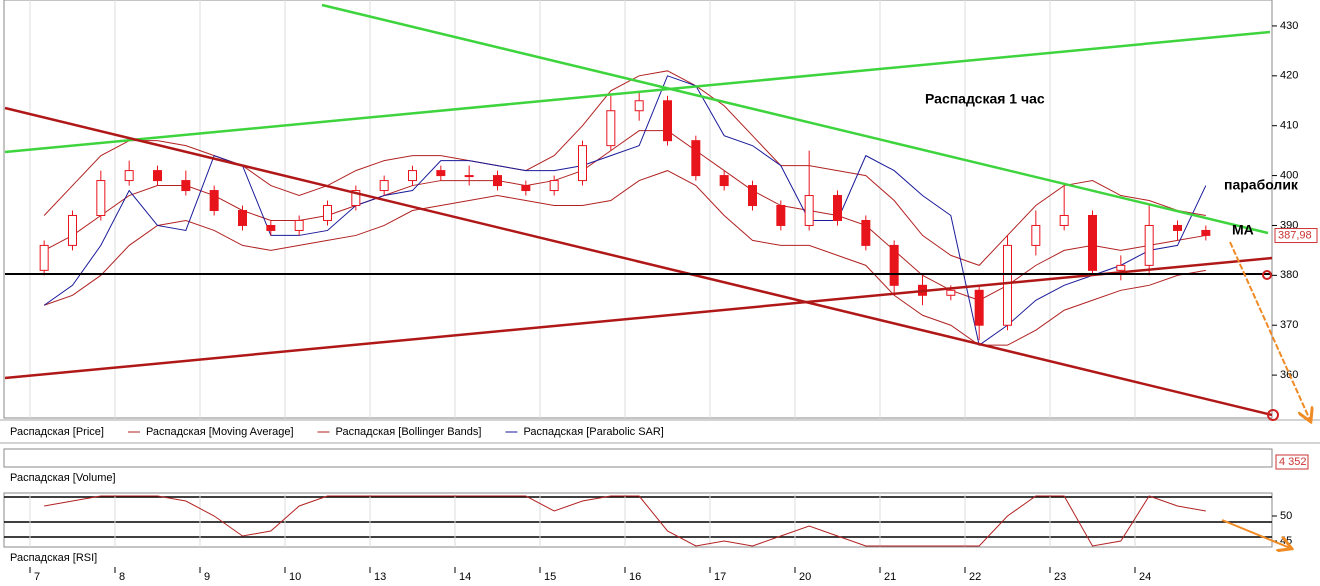 The height and width of the screenshot is (586, 1320). I want to click on x-tick-label: 8, so click(122, 577).